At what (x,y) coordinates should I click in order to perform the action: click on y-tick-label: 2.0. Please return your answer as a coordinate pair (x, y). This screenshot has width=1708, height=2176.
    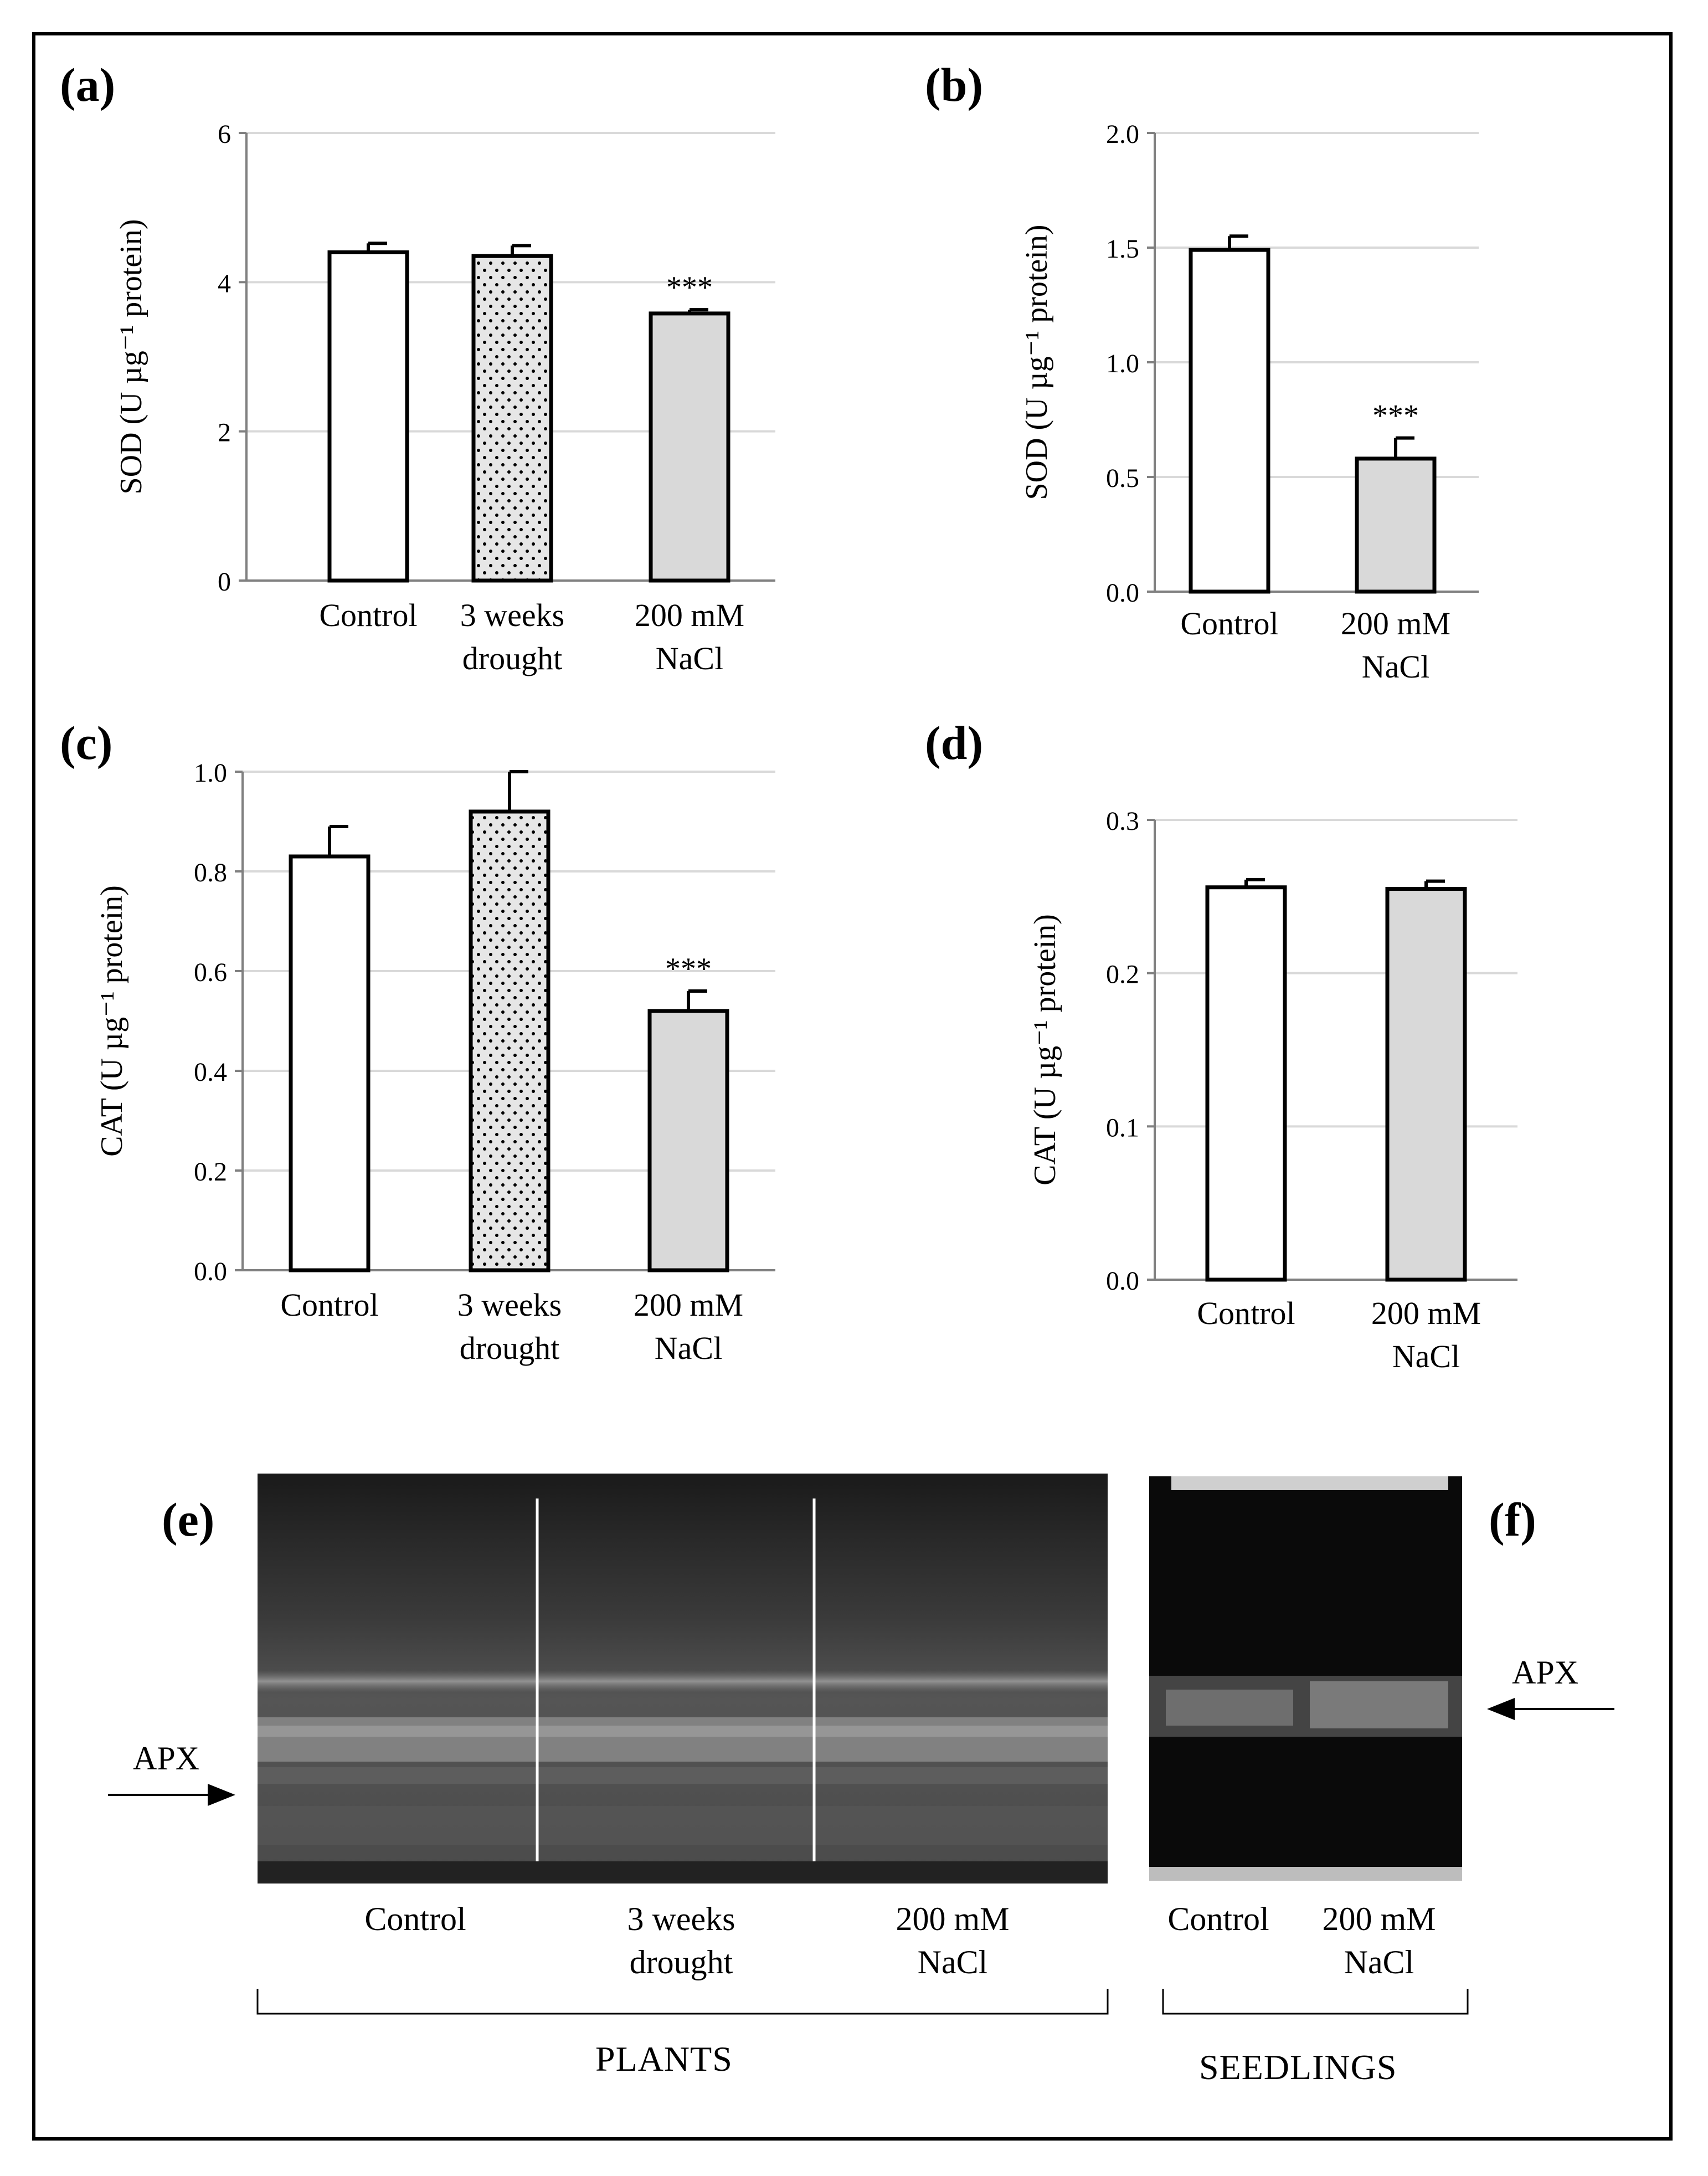
    Looking at the image, I should click on (1122, 134).